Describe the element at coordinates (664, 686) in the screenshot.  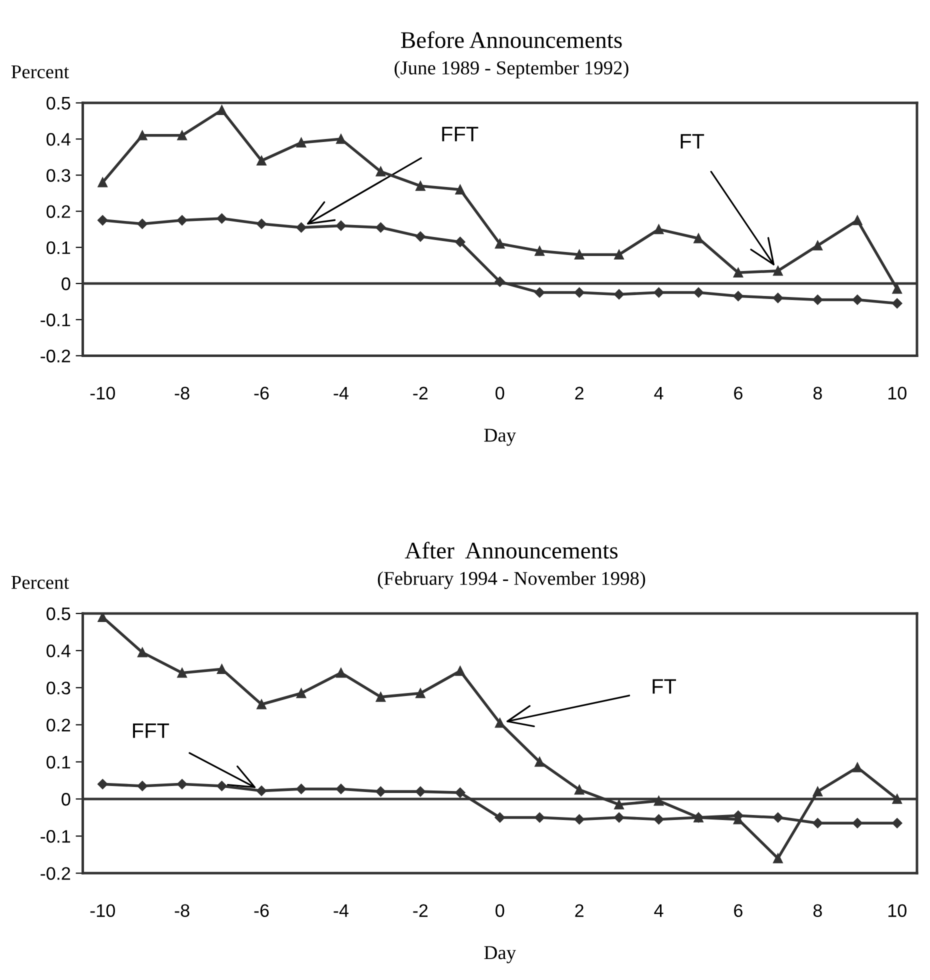
I see `annotation: FT` at that location.